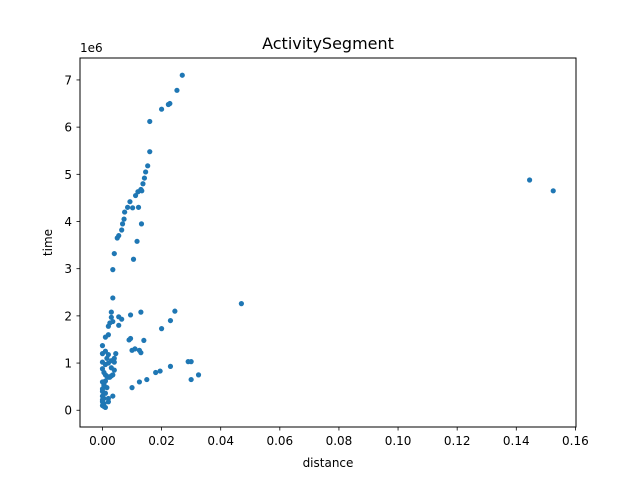  I want to click on y-tick-label: 1, so click(68, 364).